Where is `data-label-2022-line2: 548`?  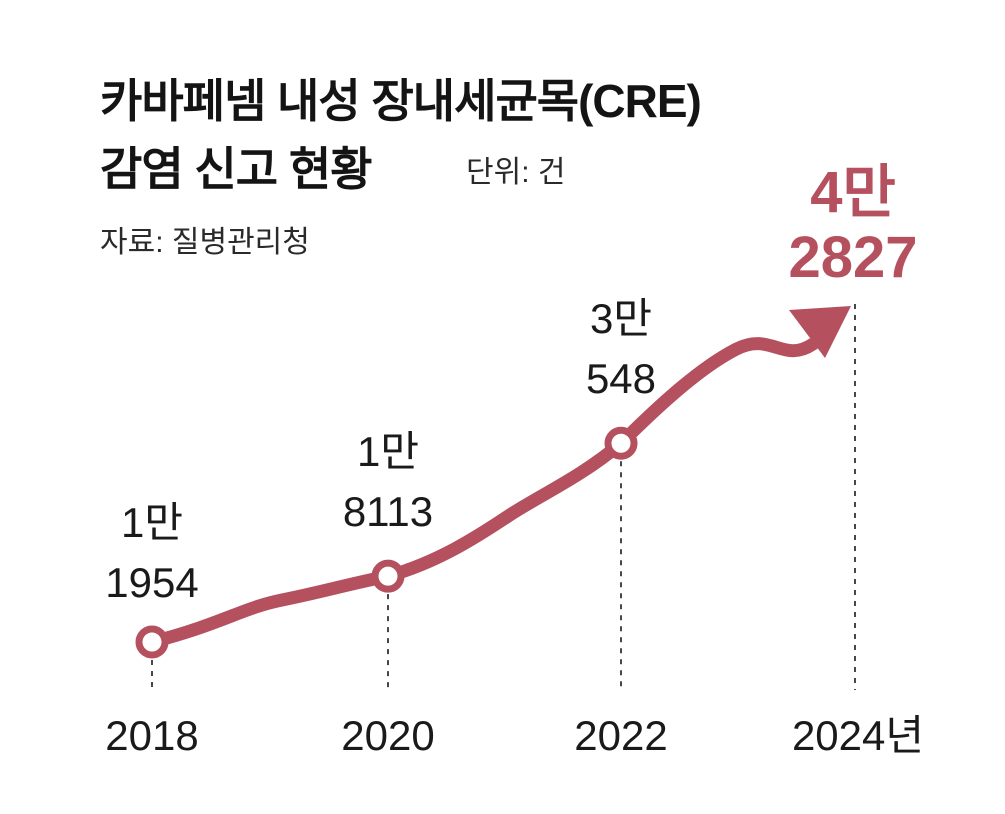 data-label-2022-line2: 548 is located at coordinates (621, 378).